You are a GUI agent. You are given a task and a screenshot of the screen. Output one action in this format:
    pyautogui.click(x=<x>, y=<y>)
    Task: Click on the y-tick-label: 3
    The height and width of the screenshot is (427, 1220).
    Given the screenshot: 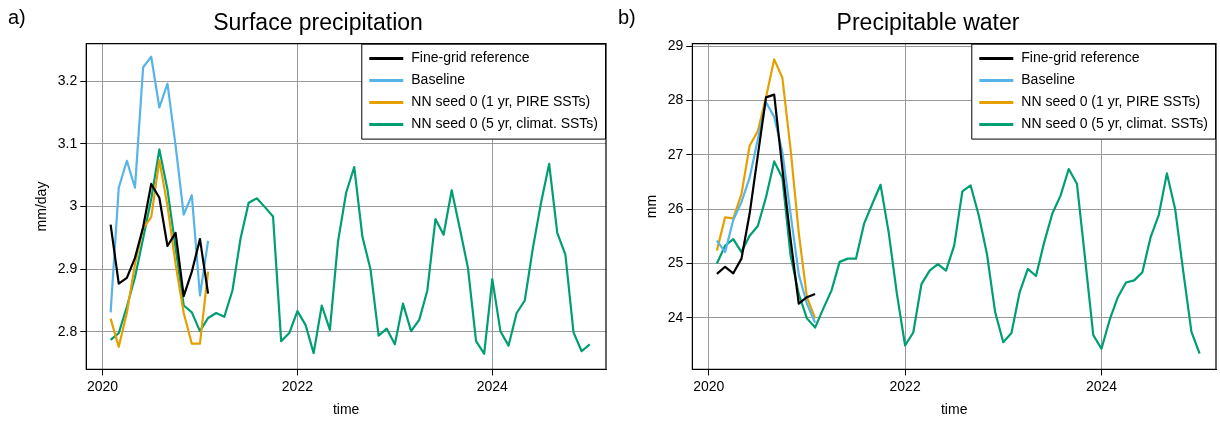 What is the action you would take?
    pyautogui.click(x=73, y=205)
    